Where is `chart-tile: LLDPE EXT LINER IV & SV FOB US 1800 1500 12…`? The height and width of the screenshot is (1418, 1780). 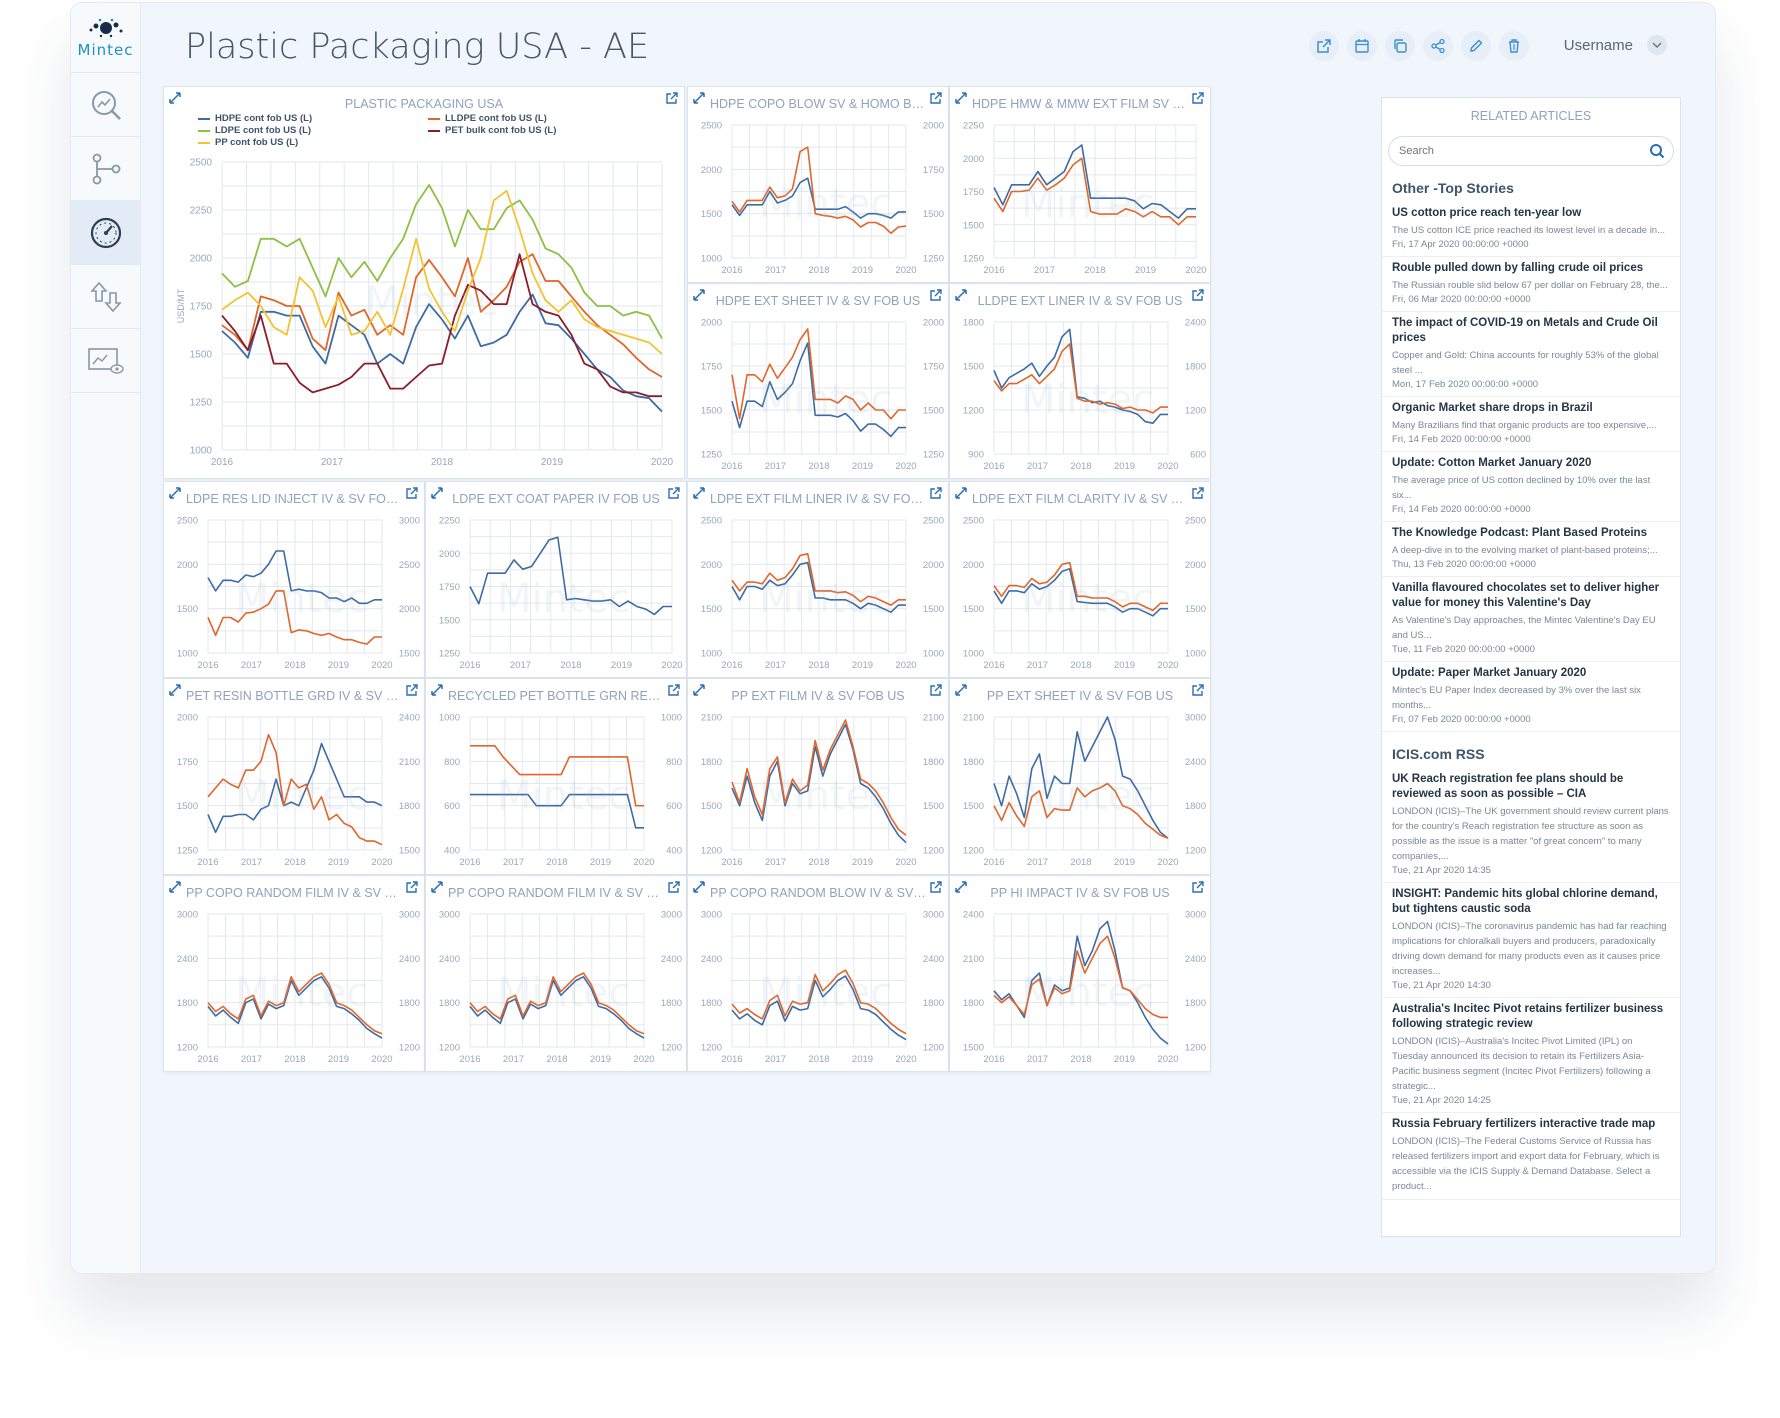
chart-tile: LLDPE EXT LINER IV & SV FOB US 1800 1500 12… is located at coordinates (1080, 381).